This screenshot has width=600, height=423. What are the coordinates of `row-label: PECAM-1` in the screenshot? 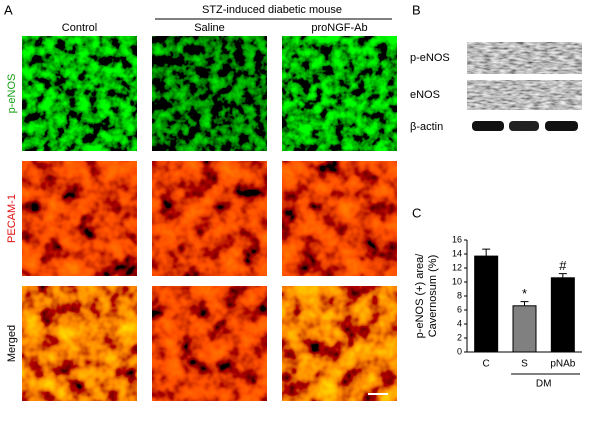 It's located at (12, 218).